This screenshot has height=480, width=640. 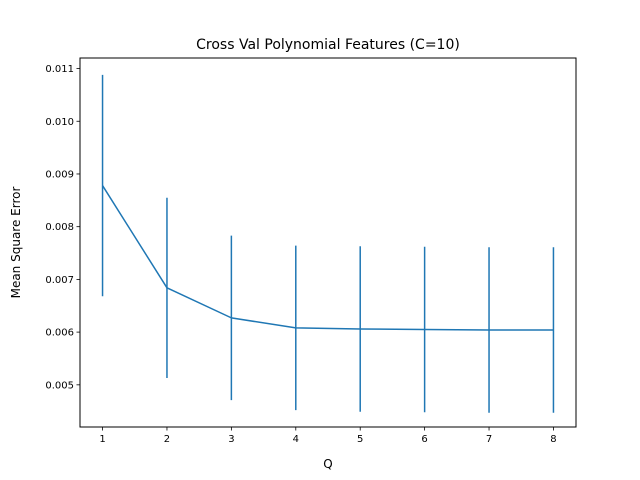 I want to click on y-tick-label: 0.006, so click(x=59, y=333).